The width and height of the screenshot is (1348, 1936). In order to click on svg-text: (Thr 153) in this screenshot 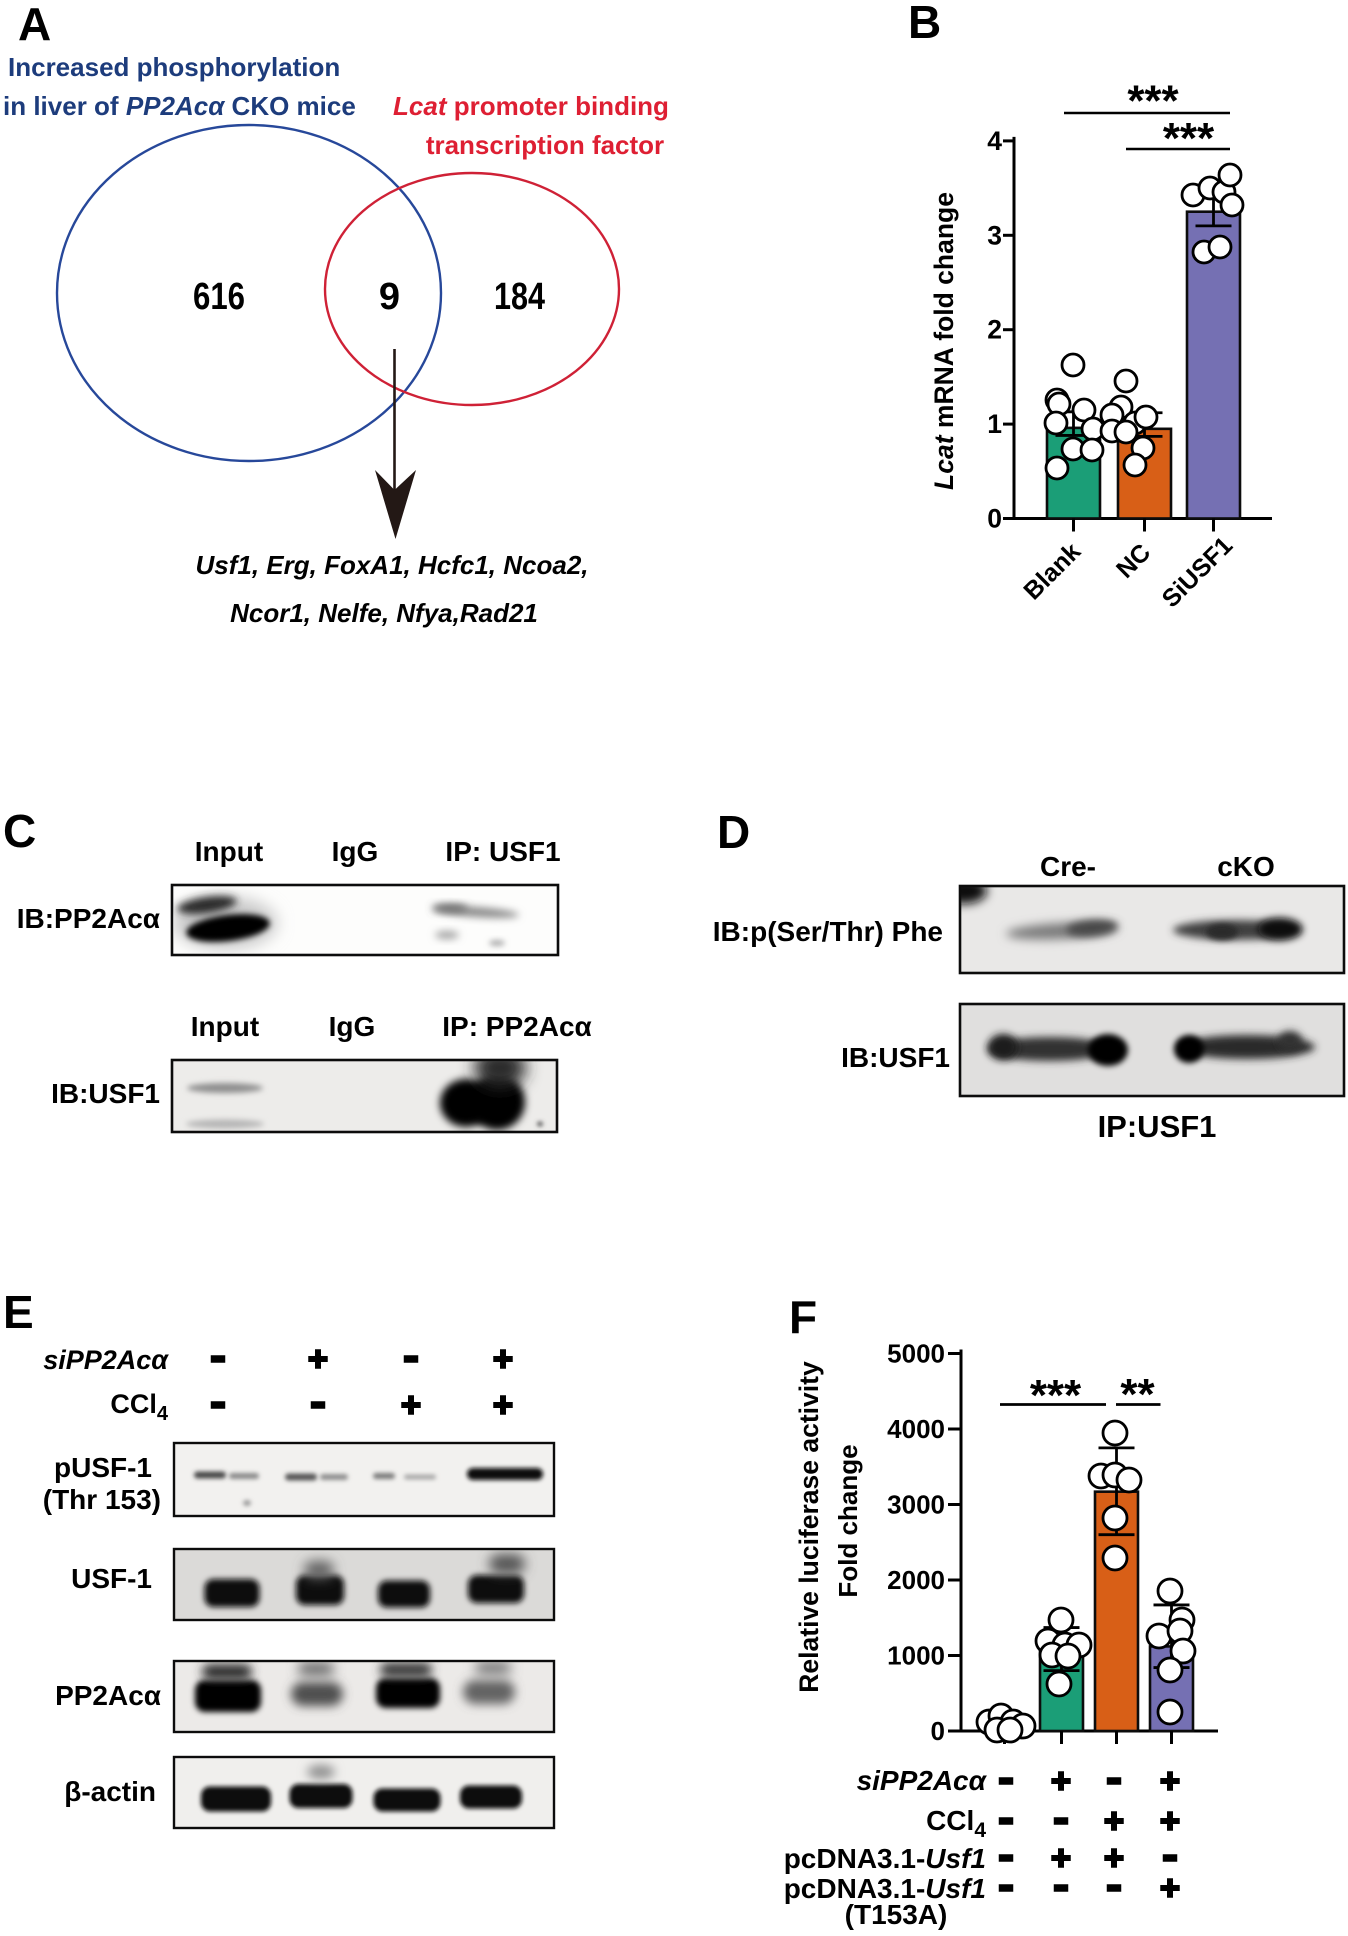, I will do `click(102, 1499)`.